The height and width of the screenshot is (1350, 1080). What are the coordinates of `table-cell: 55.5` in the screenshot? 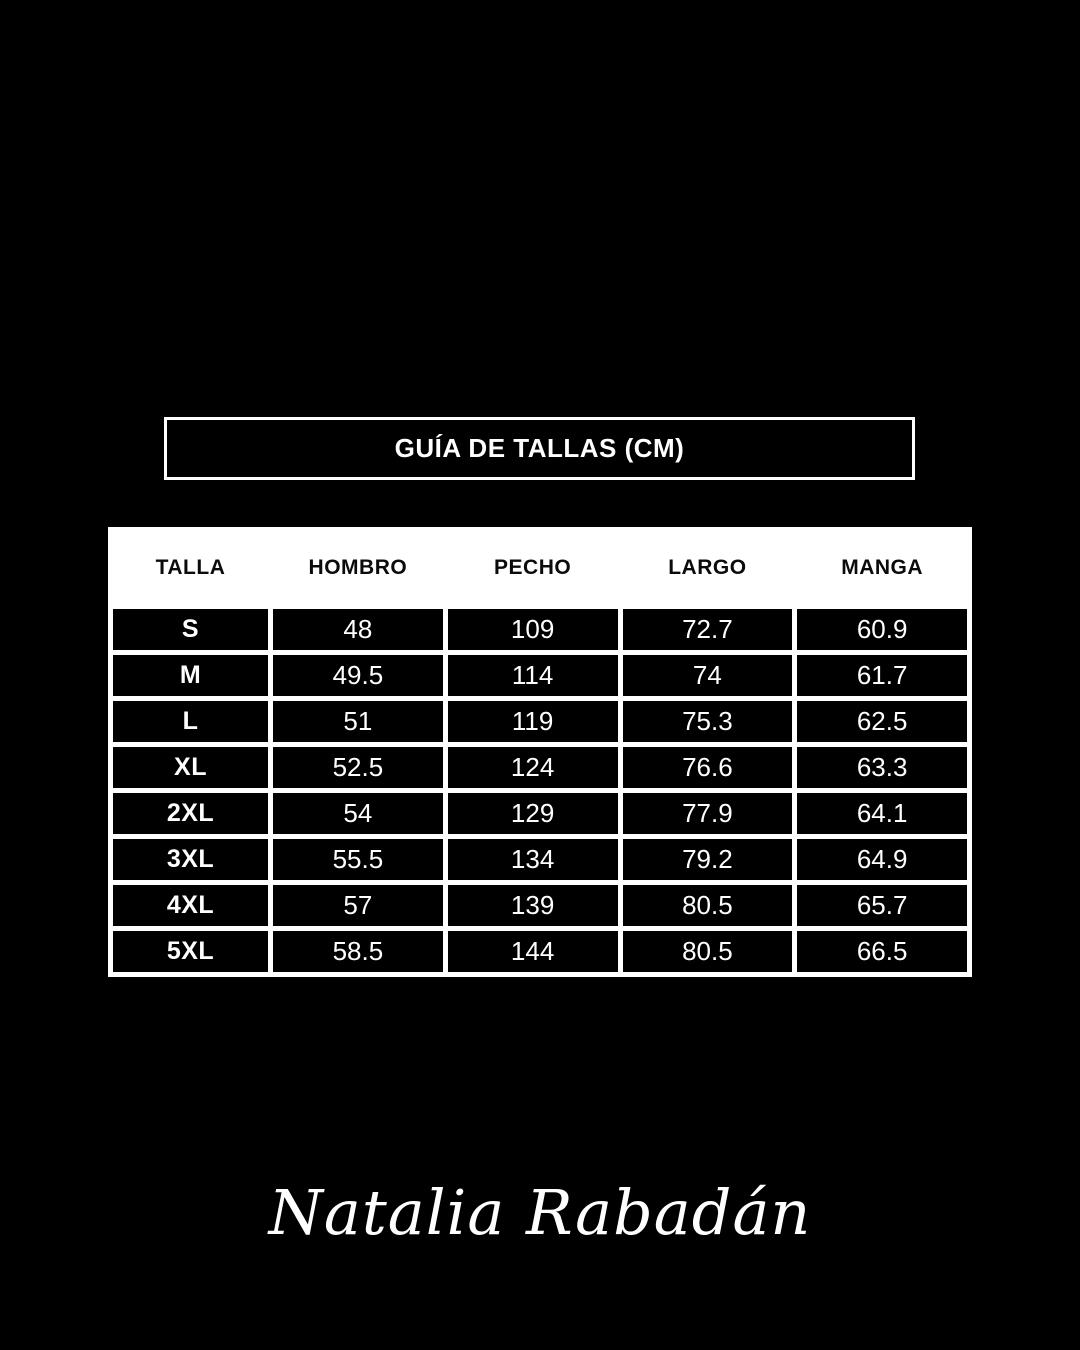 It's located at (358, 859).